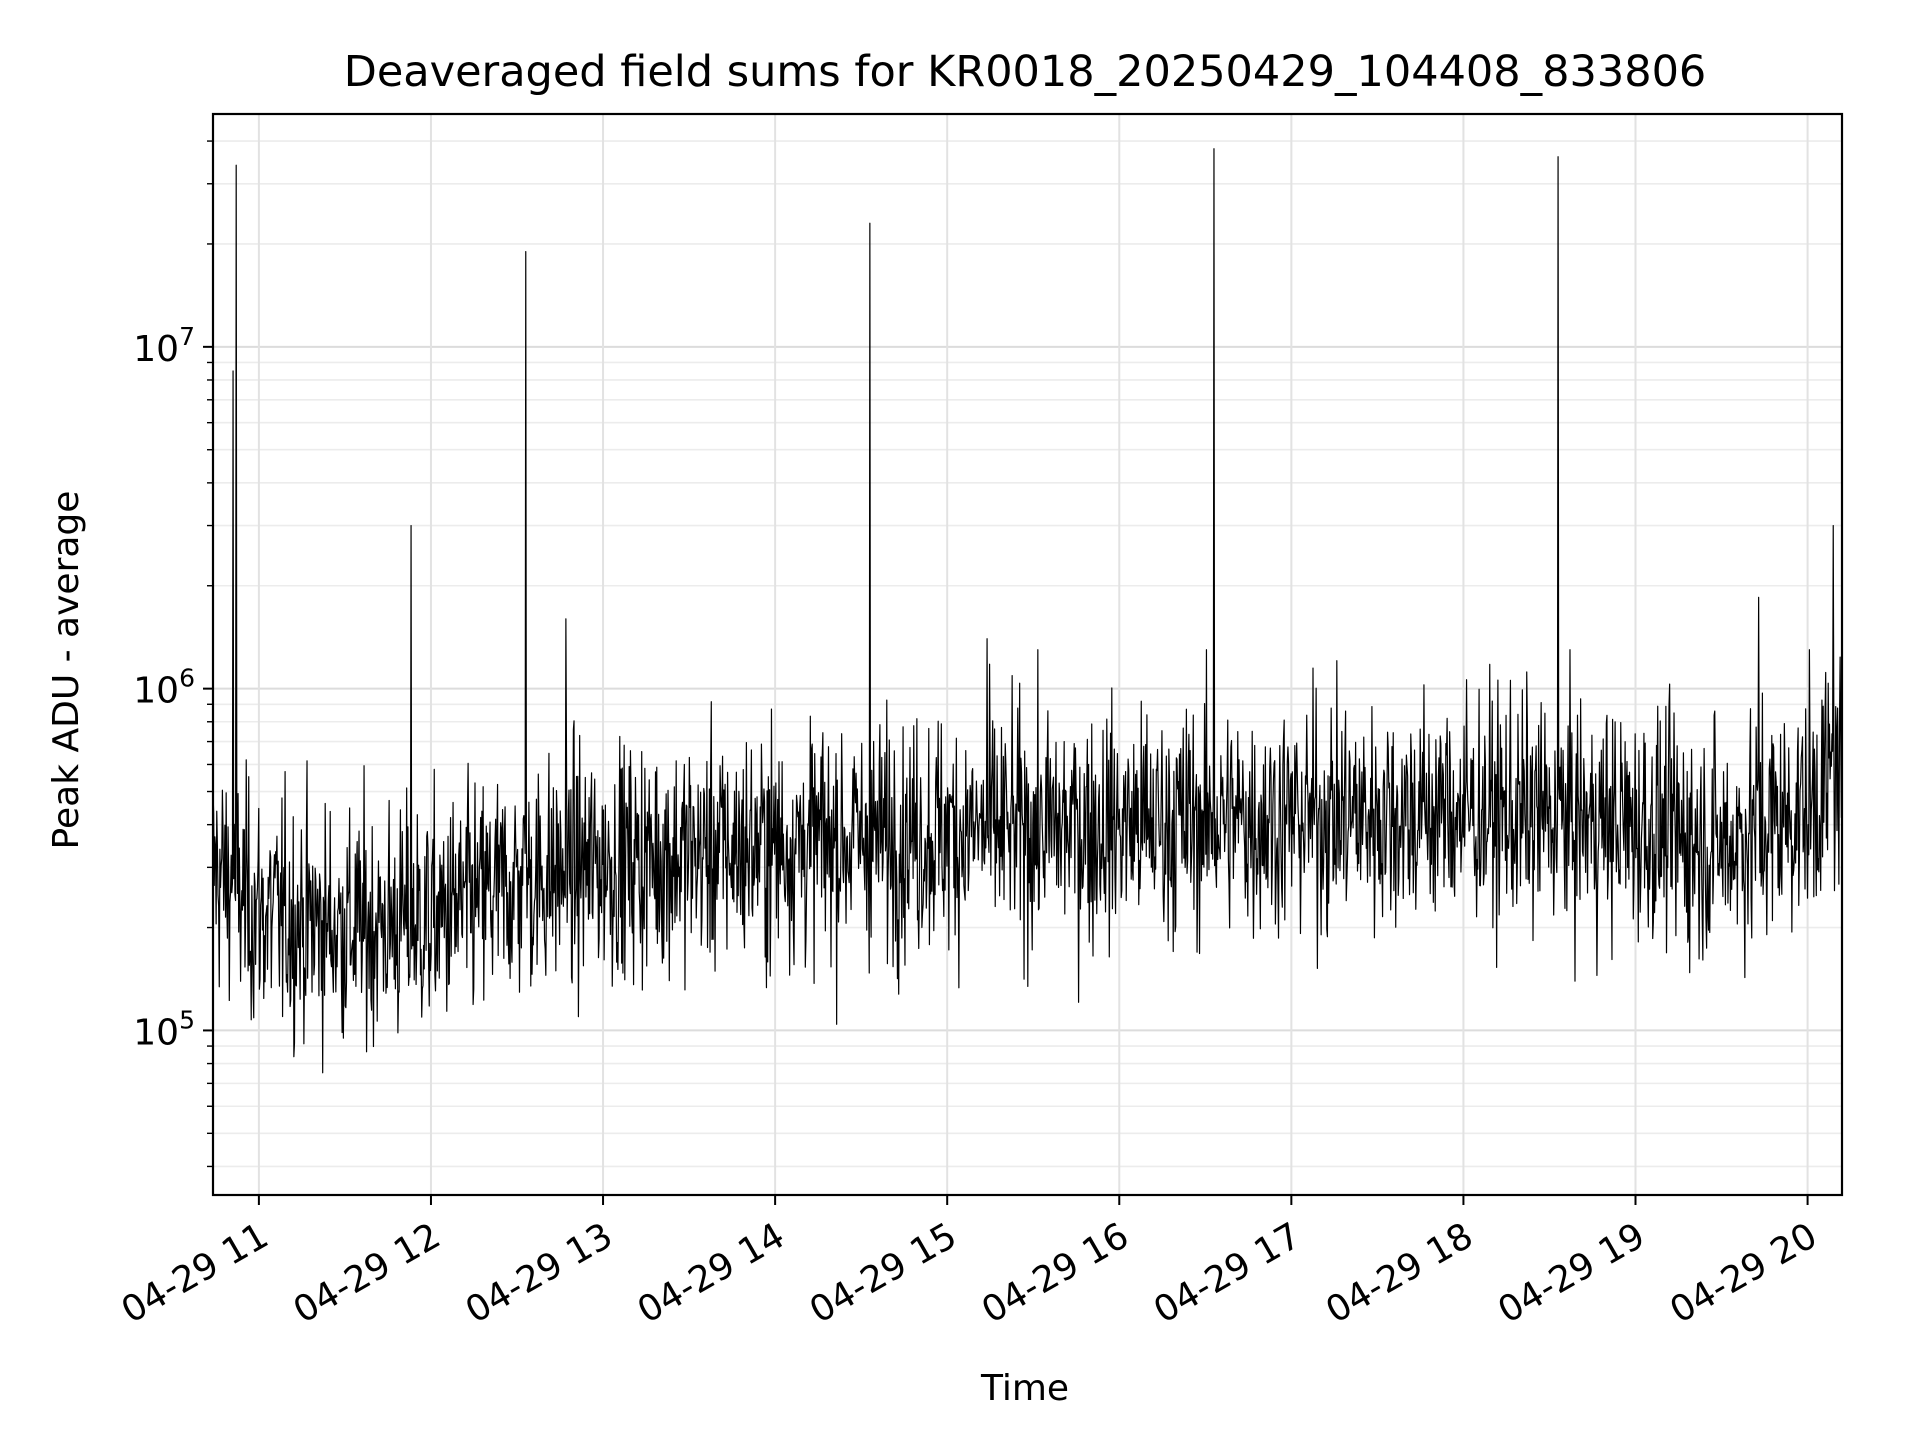  What do you see at coordinates (164, 346) in the screenshot?
I see `y-tick-label: 10⁷` at bounding box center [164, 346].